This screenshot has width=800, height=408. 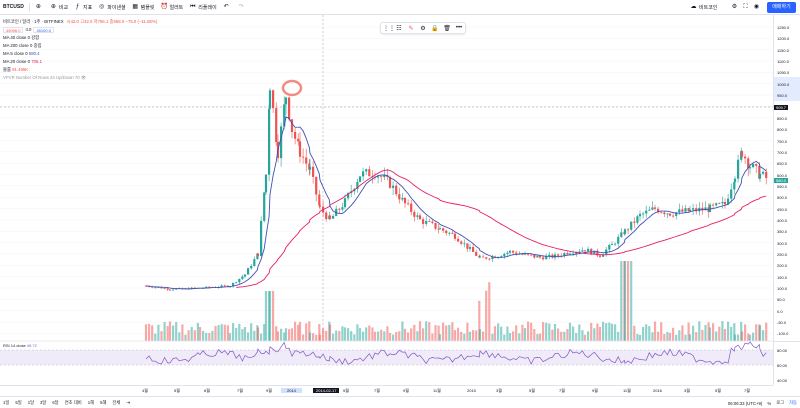 I want to click on volume-label: 볼륨, so click(x=7, y=69).